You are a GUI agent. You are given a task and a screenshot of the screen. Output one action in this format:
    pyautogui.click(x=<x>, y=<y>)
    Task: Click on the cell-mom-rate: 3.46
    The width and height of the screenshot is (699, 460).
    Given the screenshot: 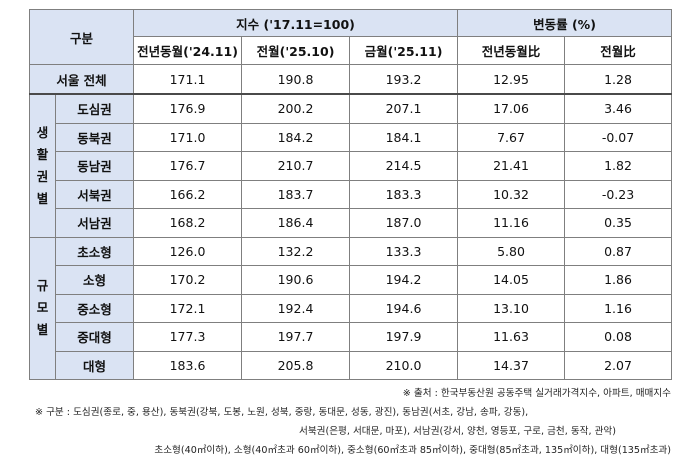 What is the action you would take?
    pyautogui.click(x=618, y=108)
    